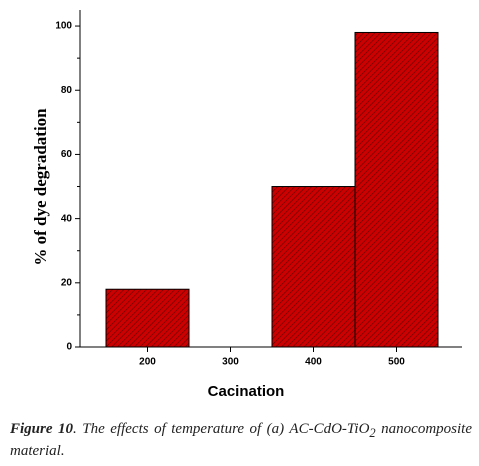 The height and width of the screenshot is (466, 479). What do you see at coordinates (40, 187) in the screenshot?
I see `y-axis-label: % of dye degradation` at bounding box center [40, 187].